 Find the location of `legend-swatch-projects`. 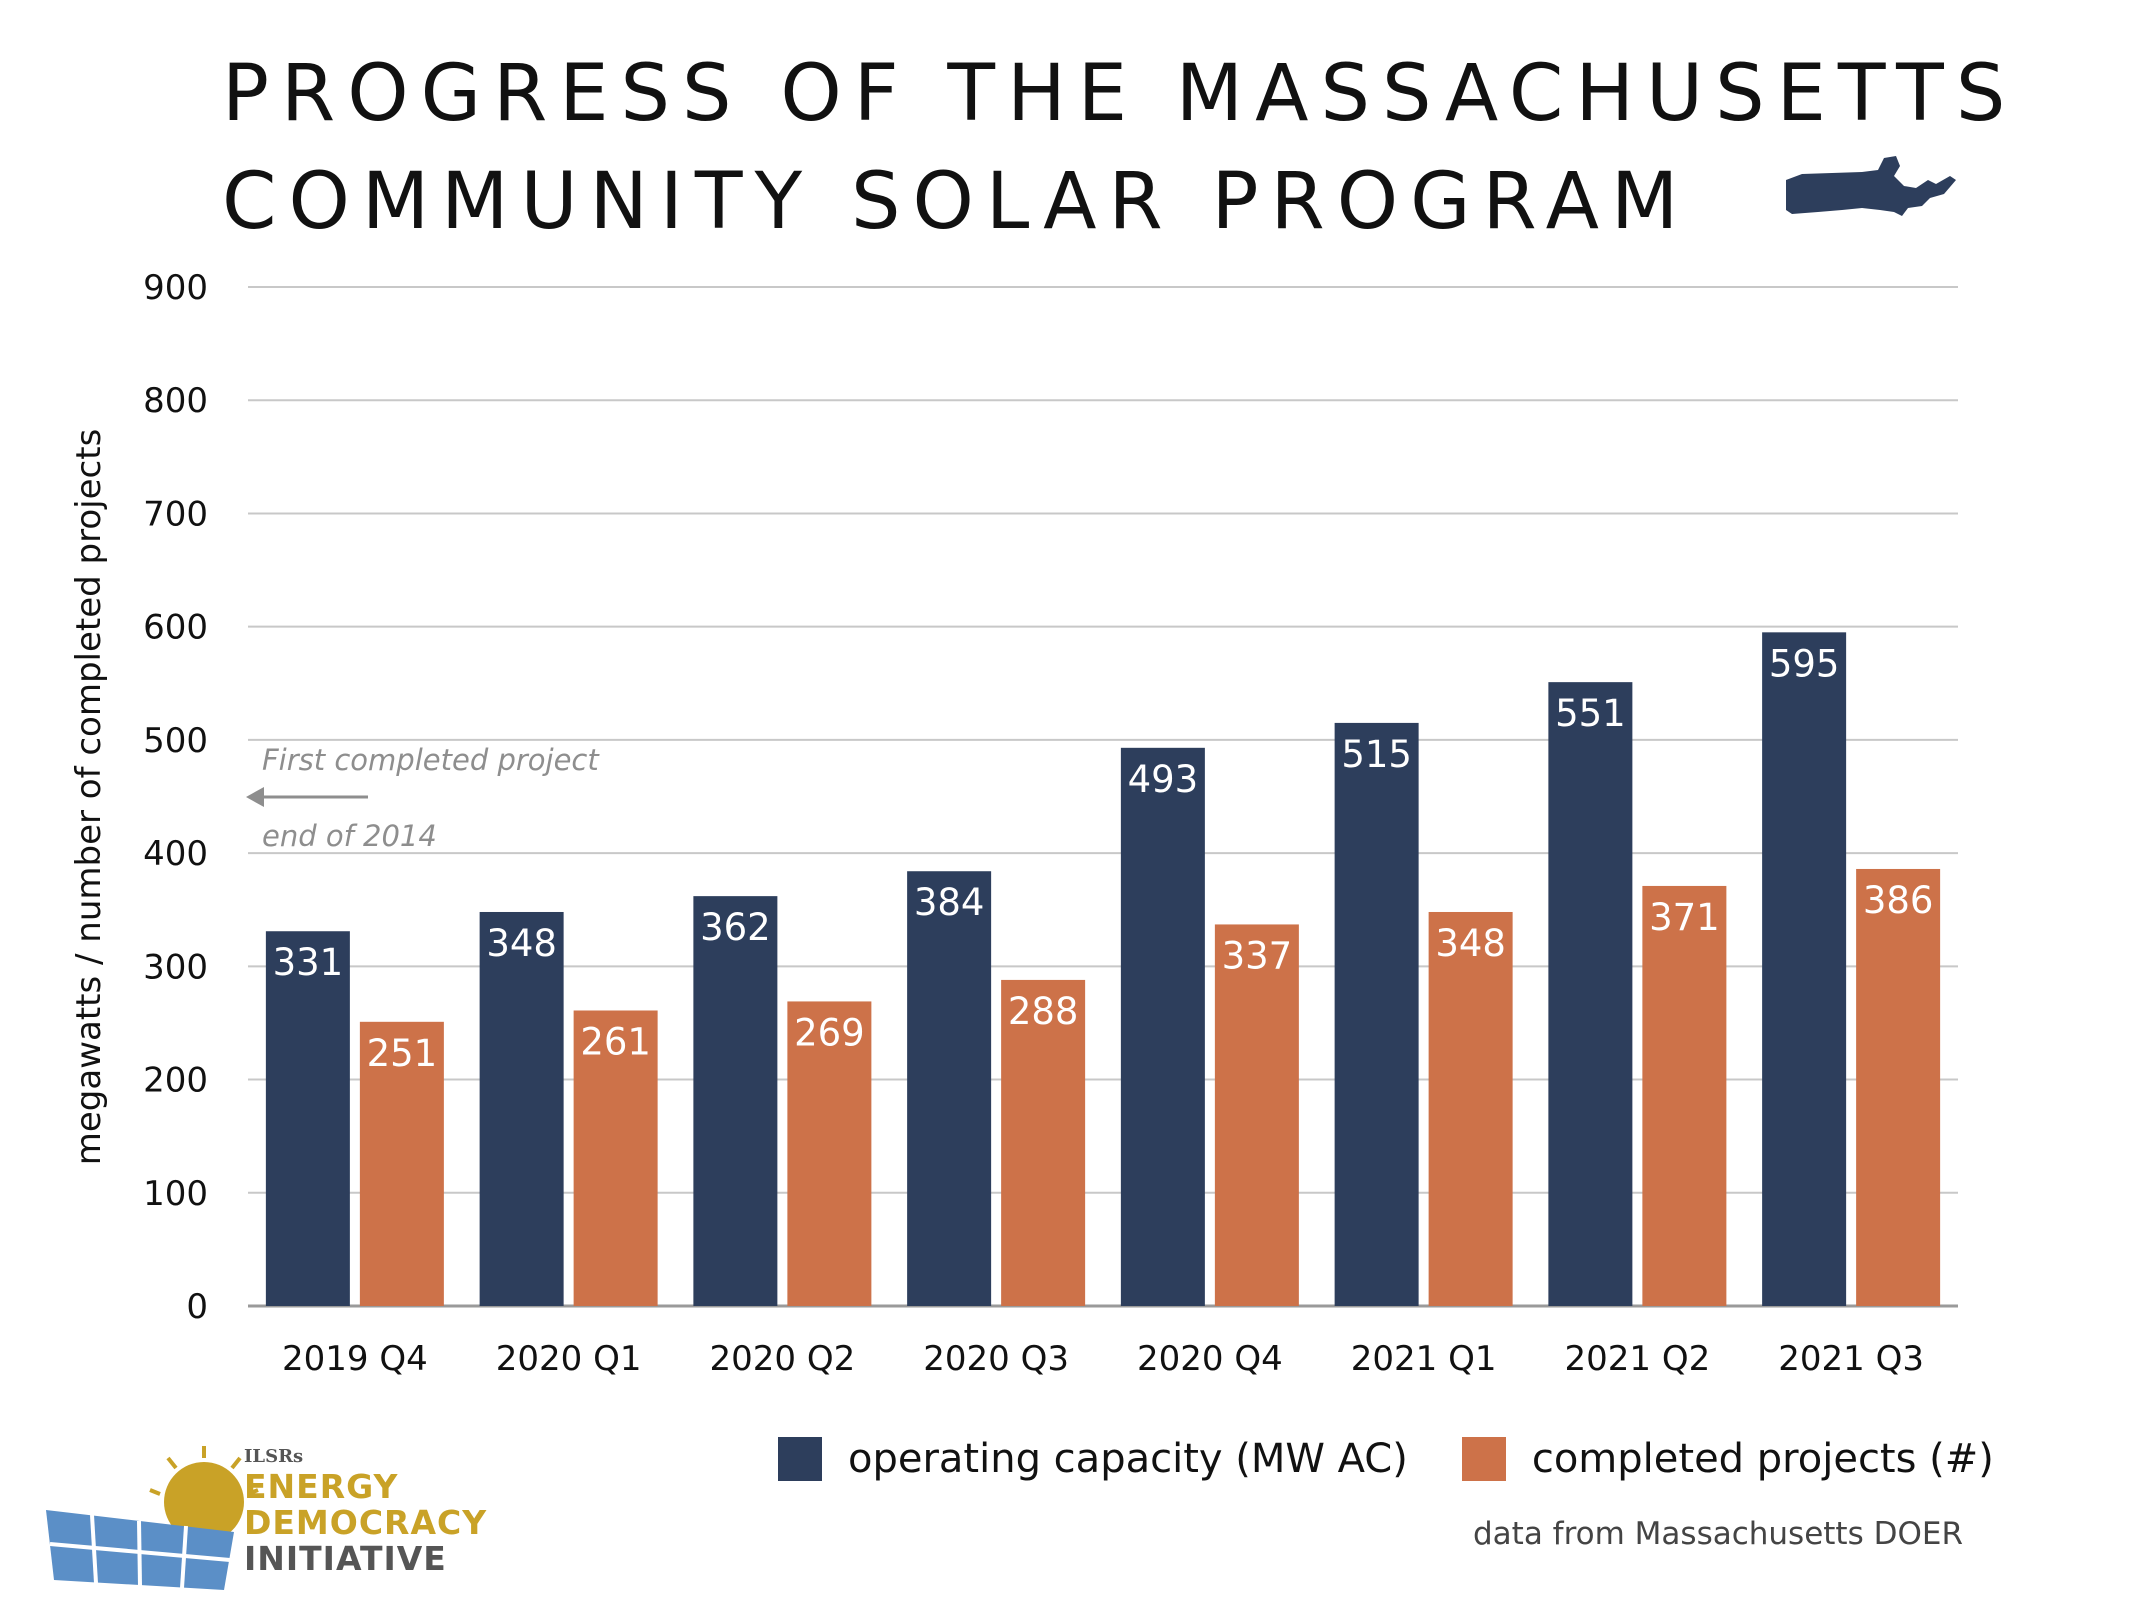

legend-swatch-projects is located at coordinates (1483, 1459).